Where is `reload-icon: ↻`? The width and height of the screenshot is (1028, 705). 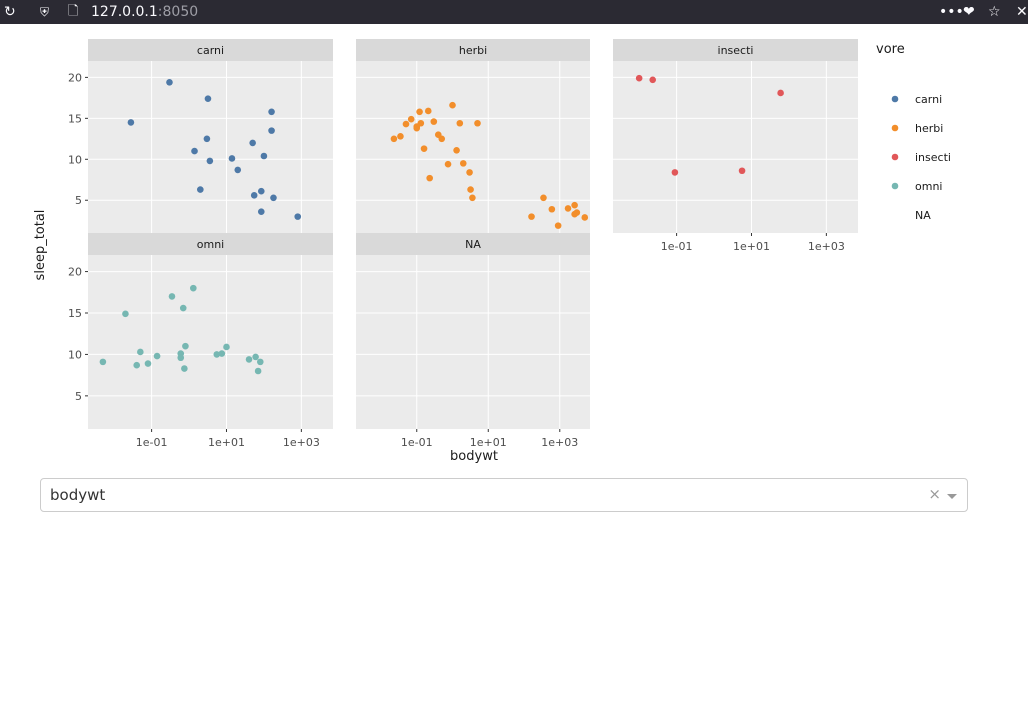
reload-icon: ↻ is located at coordinates (10, 12).